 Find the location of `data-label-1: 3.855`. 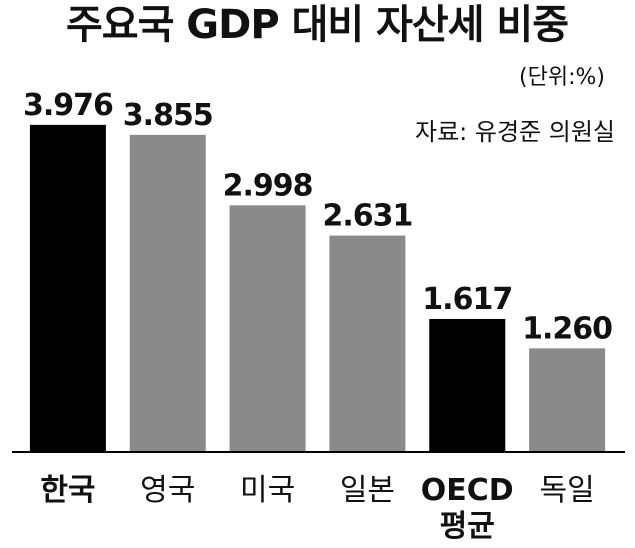

data-label-1: 3.855 is located at coordinates (168, 115).